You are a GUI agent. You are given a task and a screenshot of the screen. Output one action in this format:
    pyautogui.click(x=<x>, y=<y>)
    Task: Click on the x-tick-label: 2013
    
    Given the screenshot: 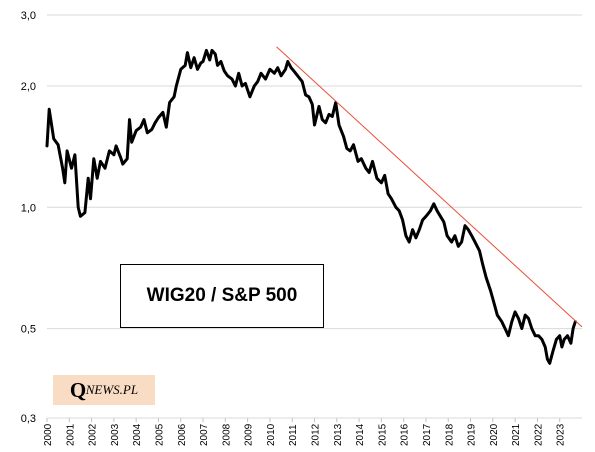 What is the action you would take?
    pyautogui.click(x=338, y=434)
    